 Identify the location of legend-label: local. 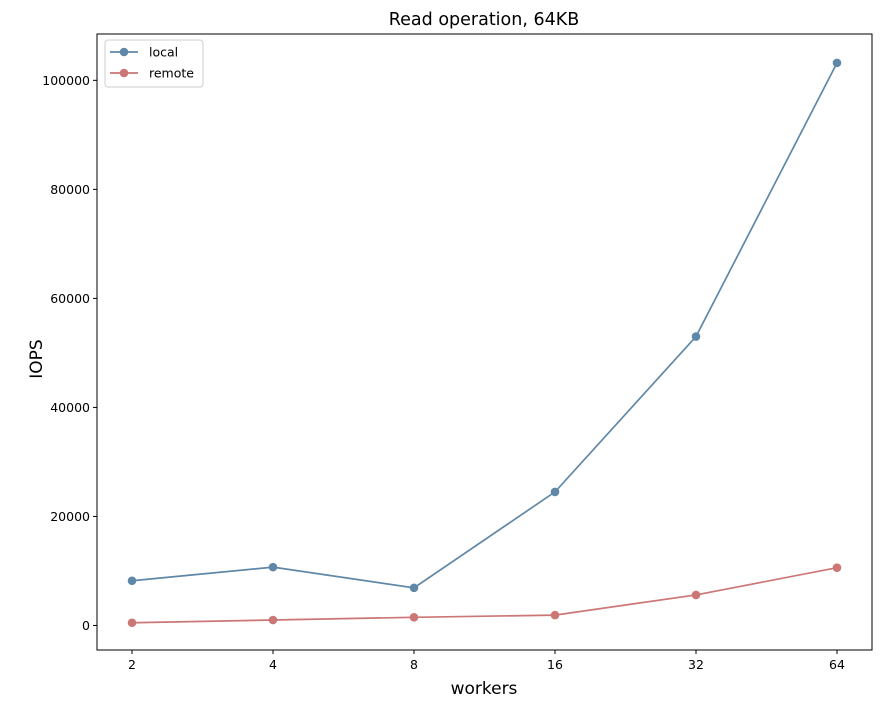
(163, 52).